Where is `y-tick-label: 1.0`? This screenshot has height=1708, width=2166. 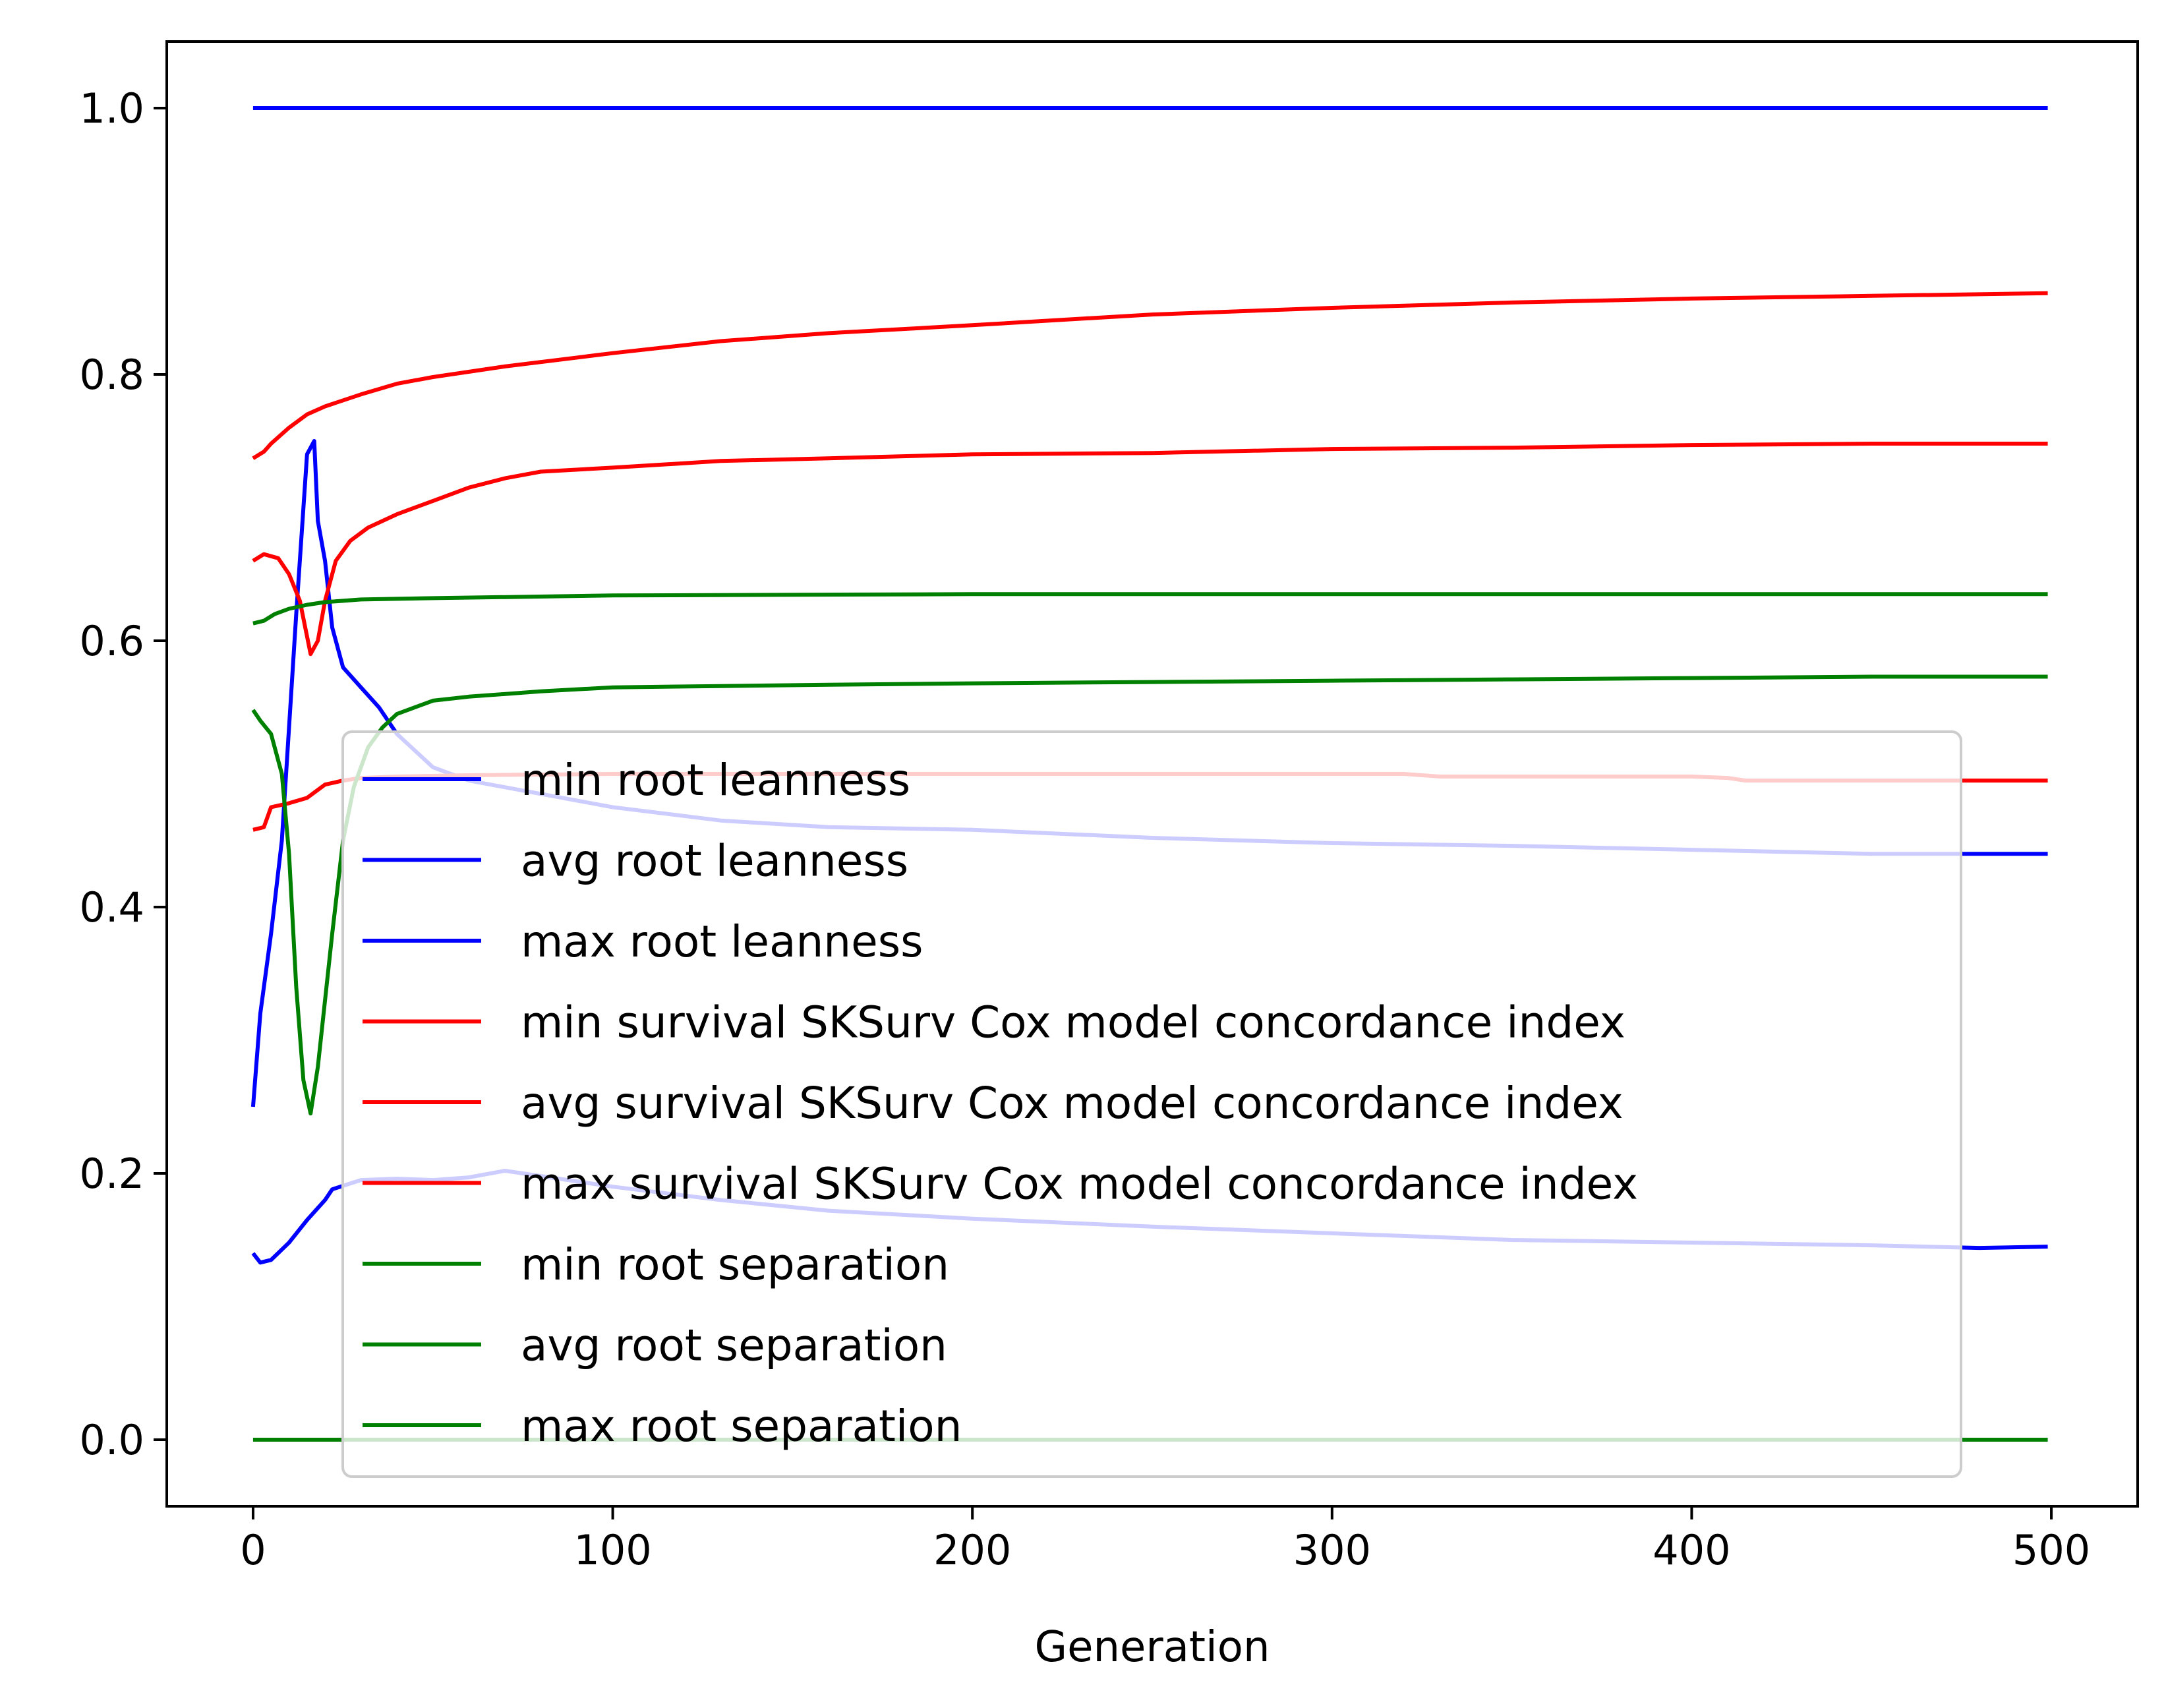
y-tick-label: 1.0 is located at coordinates (111, 109).